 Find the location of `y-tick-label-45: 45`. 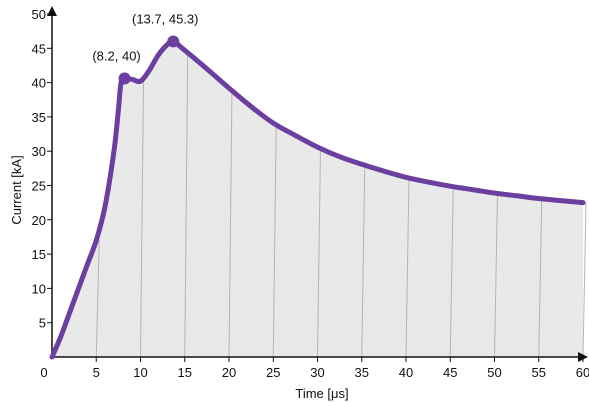

y-tick-label-45: 45 is located at coordinates (39, 48).